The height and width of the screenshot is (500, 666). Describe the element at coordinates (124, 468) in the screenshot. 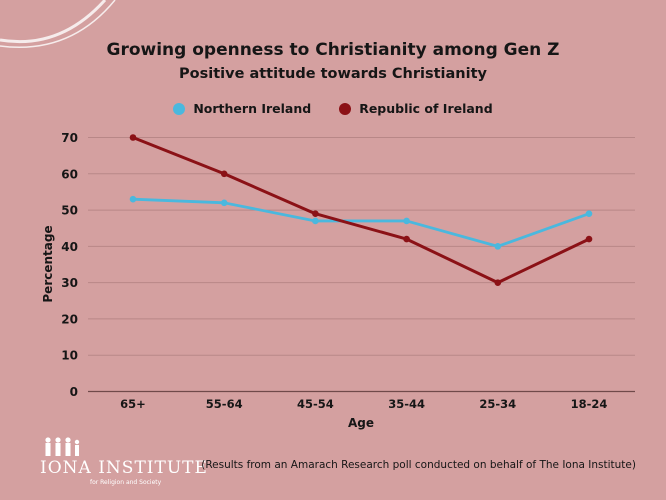

I see `logo-name: IONA INSTITUTE` at that location.